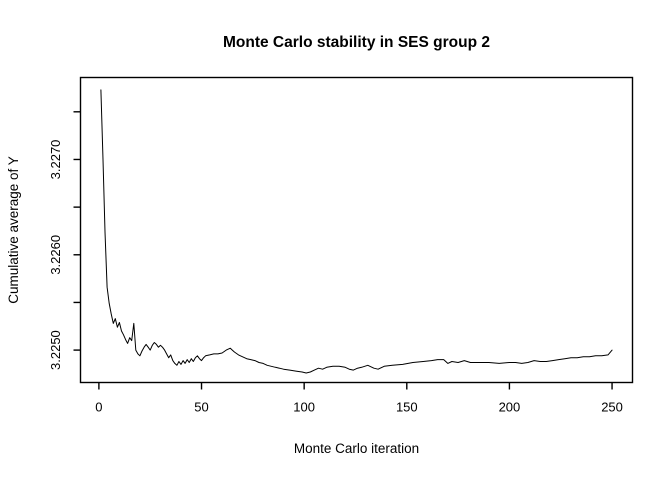  I want to click on y-axis-ticks: 3.2250 3.2260 3.2270, so click(64, 240).